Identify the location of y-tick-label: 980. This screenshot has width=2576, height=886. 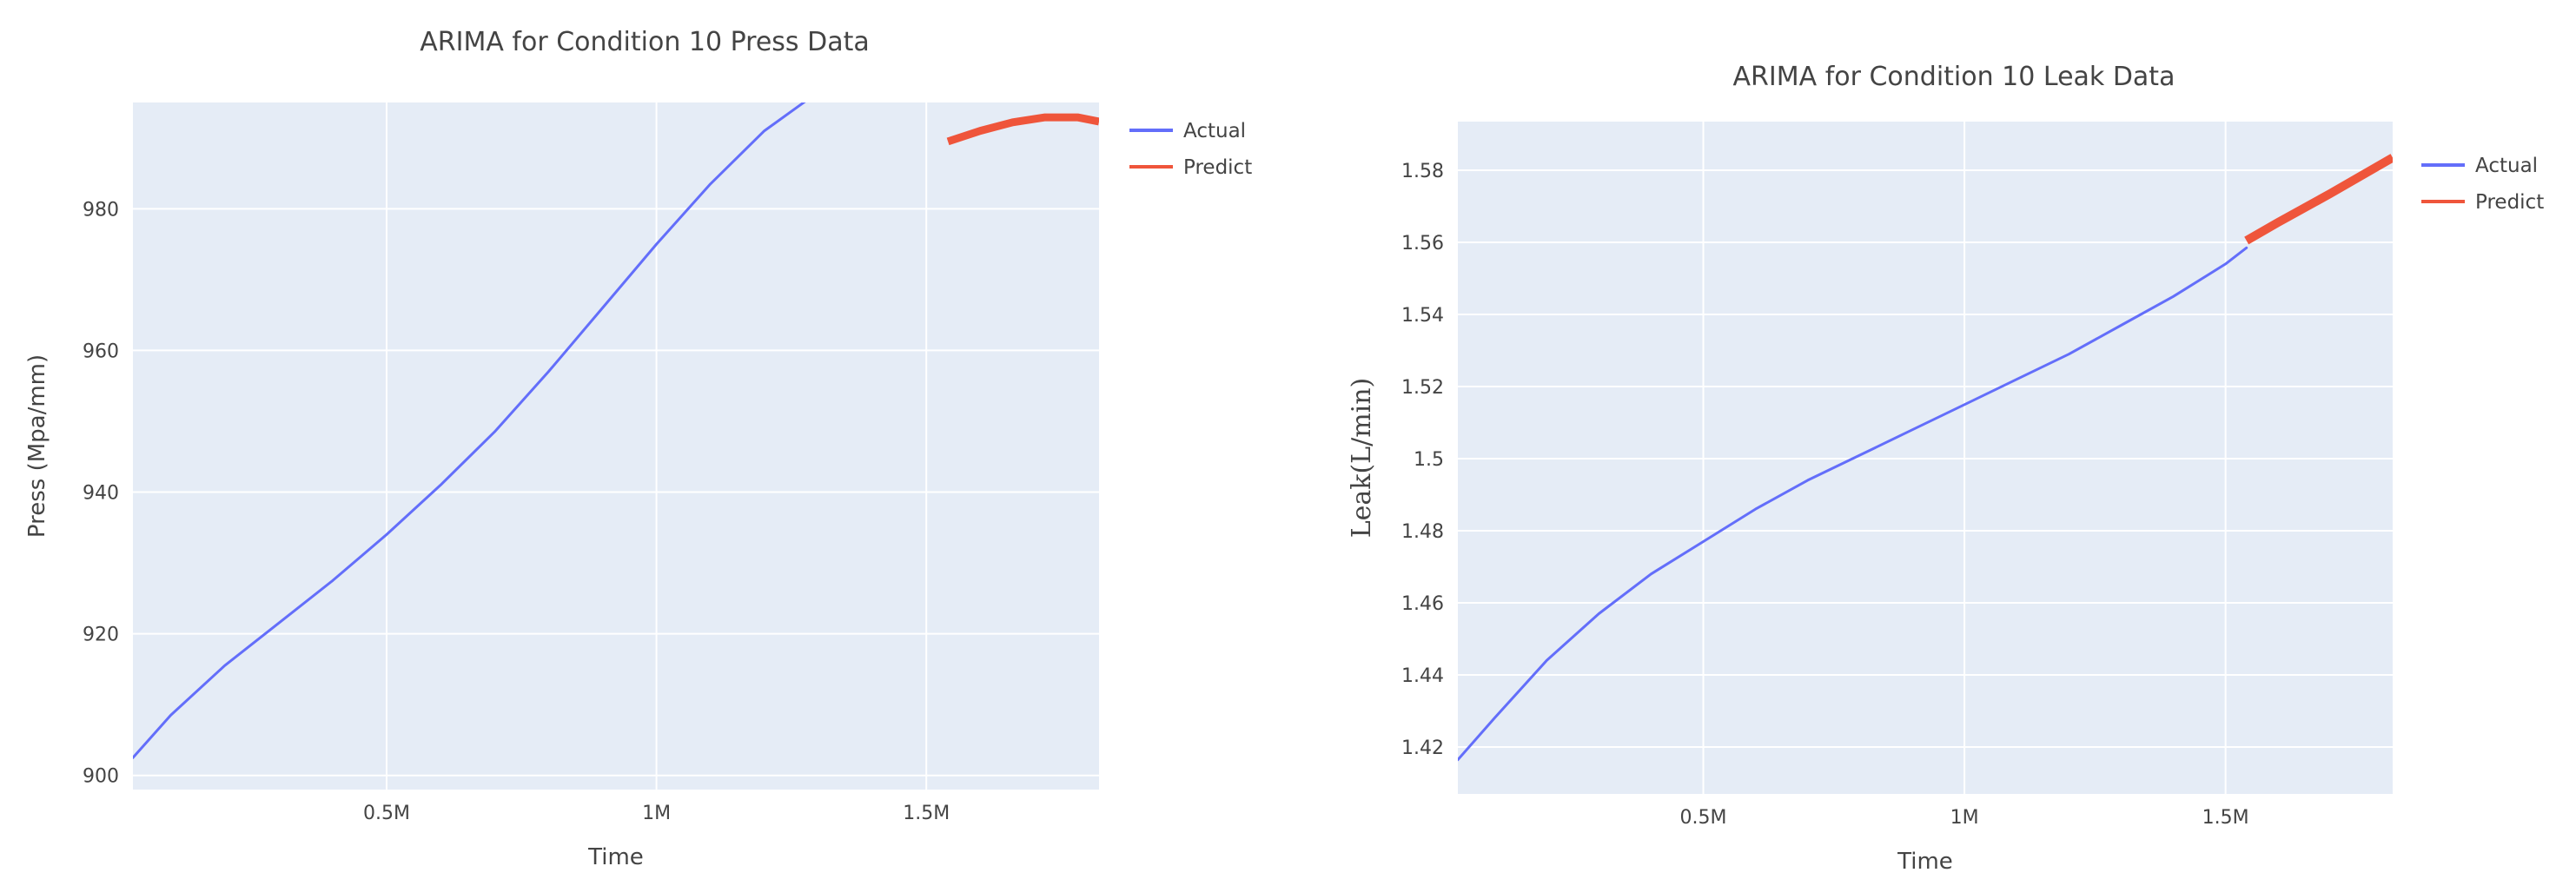
(101, 210).